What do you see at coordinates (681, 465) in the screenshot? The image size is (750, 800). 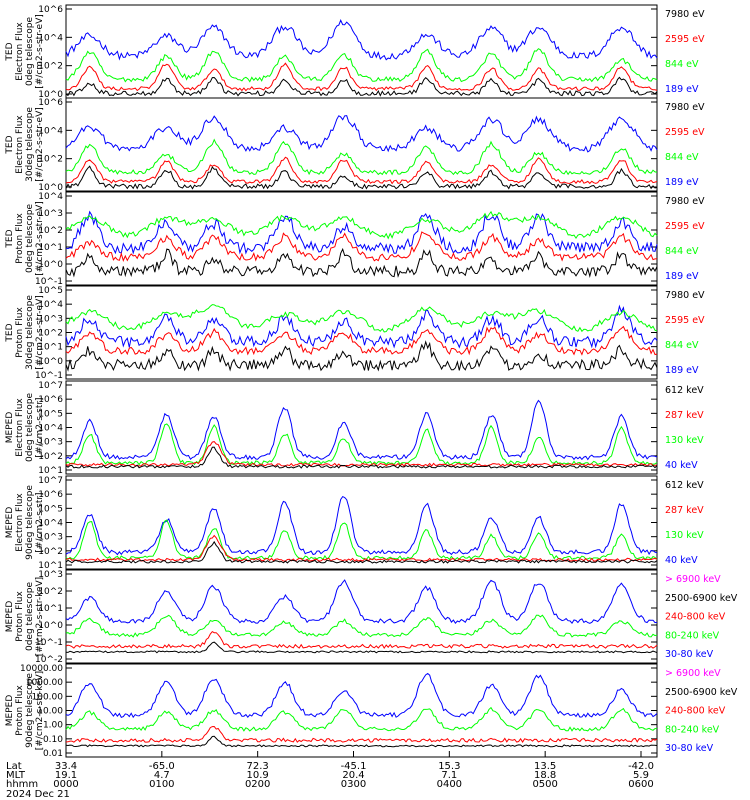 I see `legend-entry: 40 keV` at bounding box center [681, 465].